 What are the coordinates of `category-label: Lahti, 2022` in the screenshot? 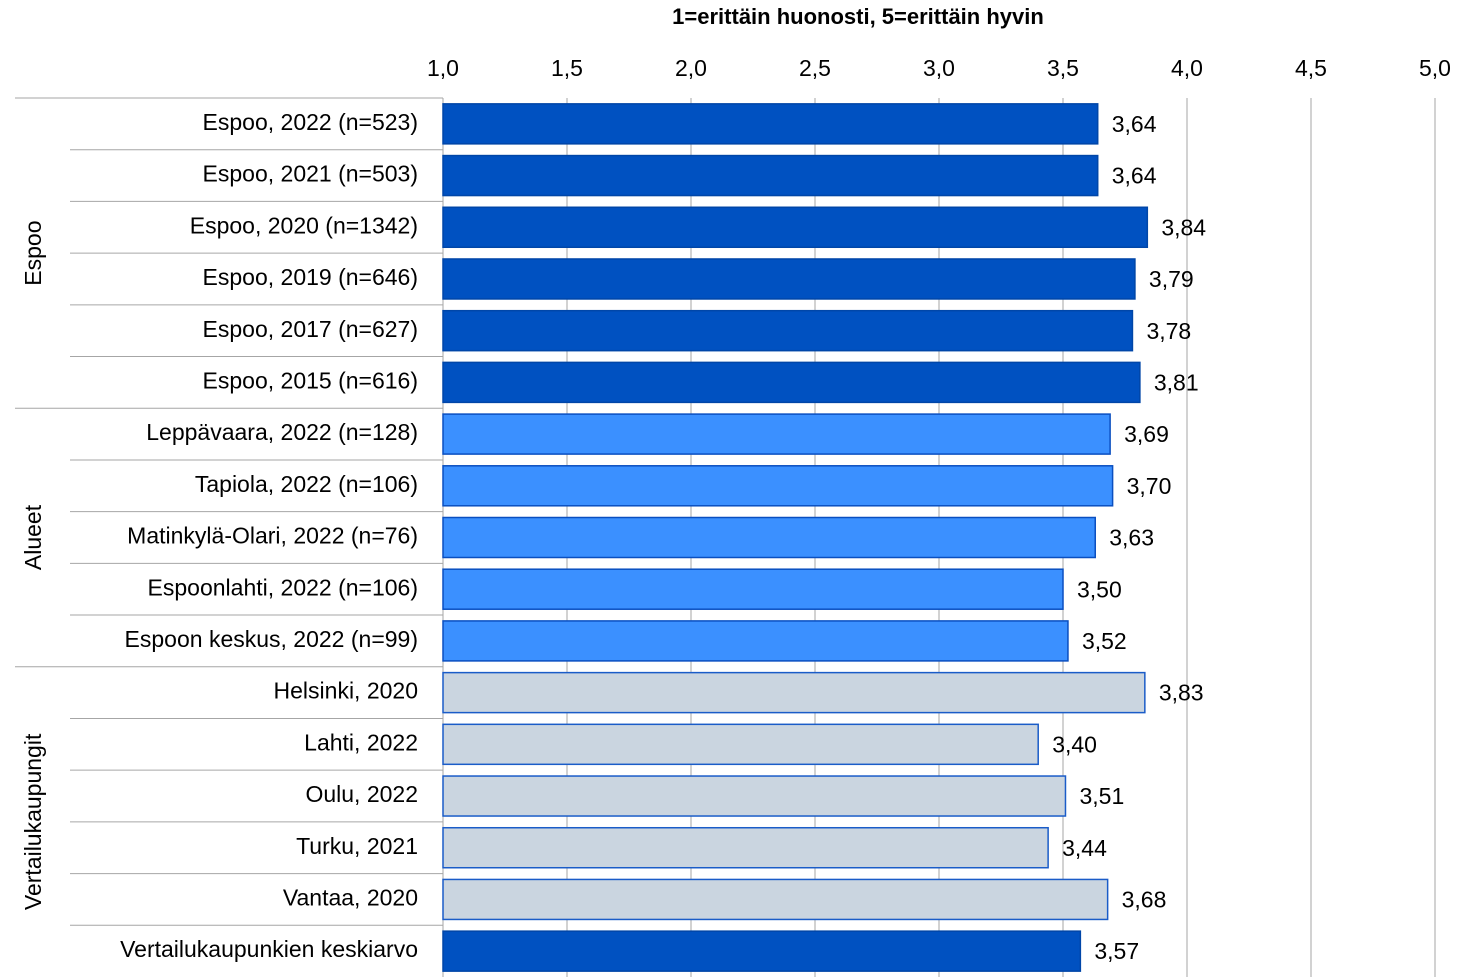 It's located at (361, 742).